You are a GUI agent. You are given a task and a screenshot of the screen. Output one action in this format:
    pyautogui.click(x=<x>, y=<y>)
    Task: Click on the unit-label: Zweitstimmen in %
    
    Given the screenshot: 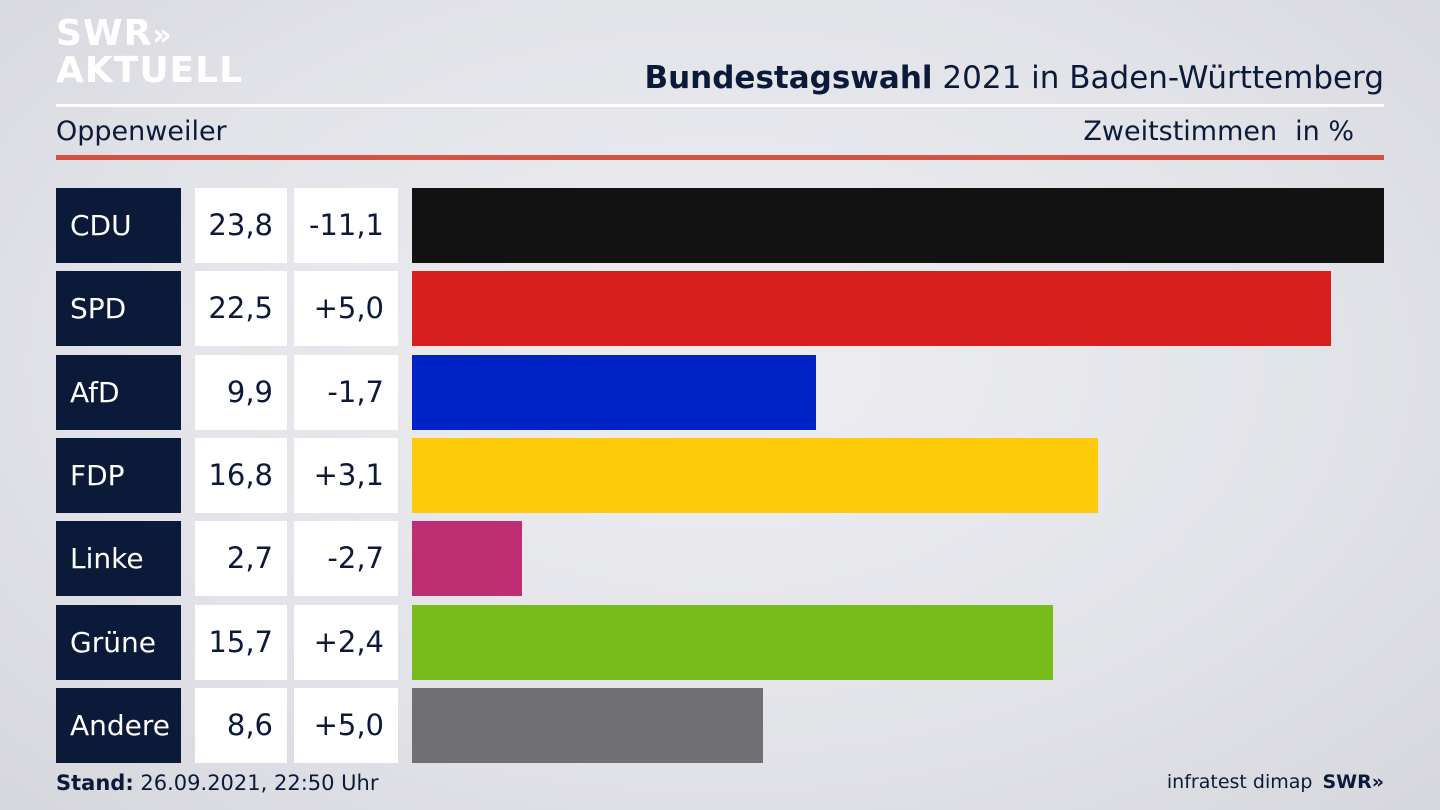 What is the action you would take?
    pyautogui.click(x=1218, y=131)
    